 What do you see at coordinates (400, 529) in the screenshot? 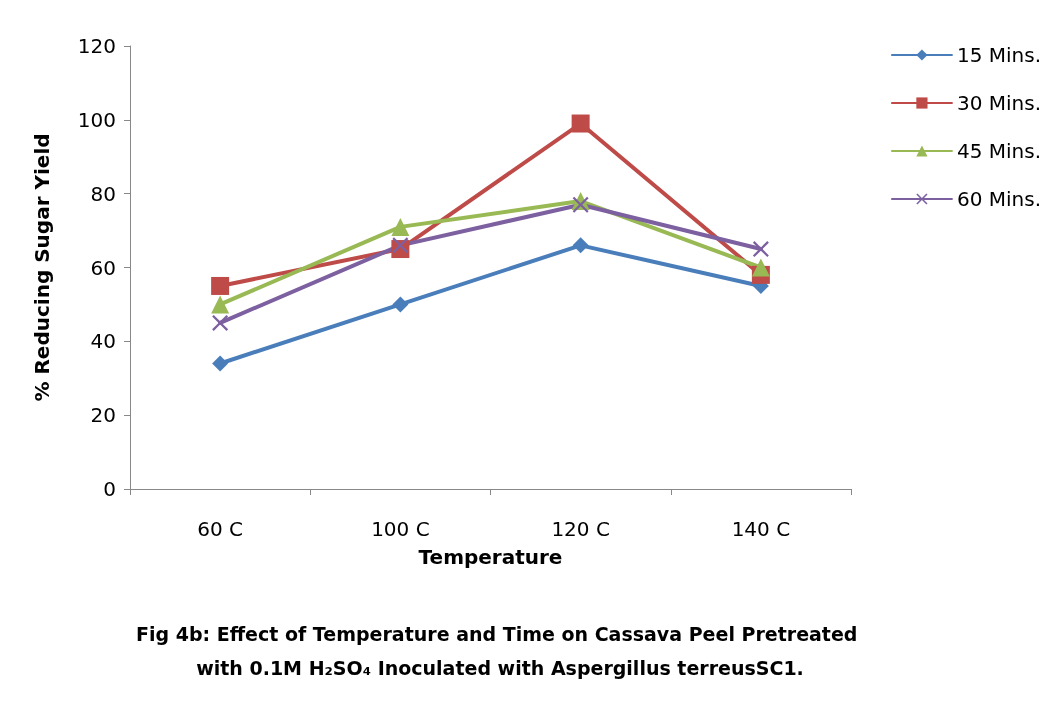
I see `x-tick-label: 100 C` at bounding box center [400, 529].